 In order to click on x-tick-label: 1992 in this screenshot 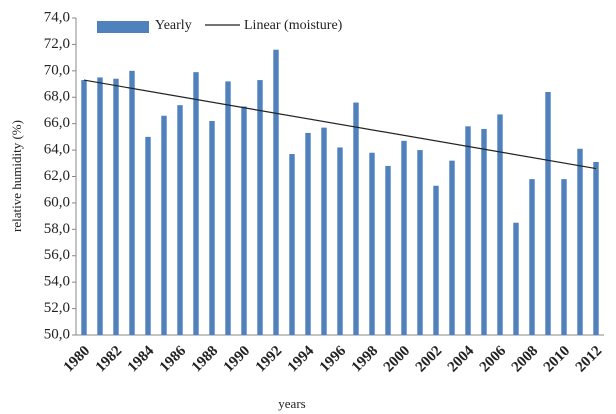, I will do `click(269, 359)`.